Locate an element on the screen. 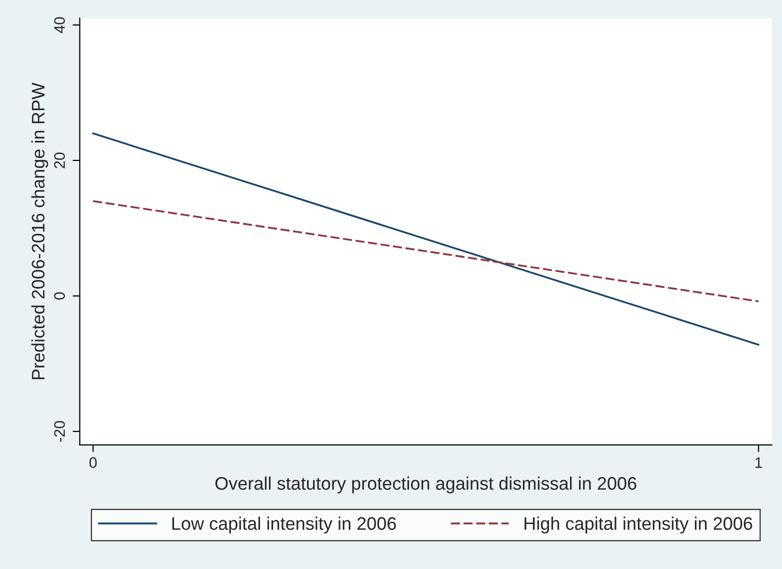 Image resolution: width=782 pixels, height=569 pixels. x-axis-title: Overall statutory protection against dismissal in 2006 is located at coordinates (425, 485).